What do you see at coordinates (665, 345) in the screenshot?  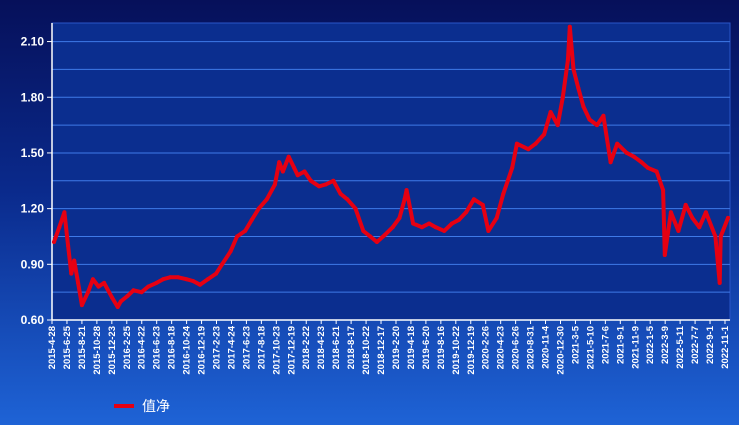 I see `x-tick-label: 2022-3-9` at bounding box center [665, 345].